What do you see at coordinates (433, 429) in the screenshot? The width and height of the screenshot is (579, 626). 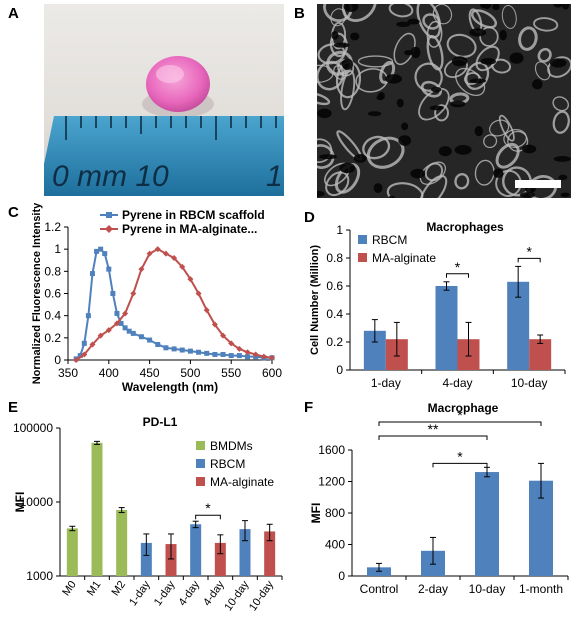 I see `significance-mark: **` at bounding box center [433, 429].